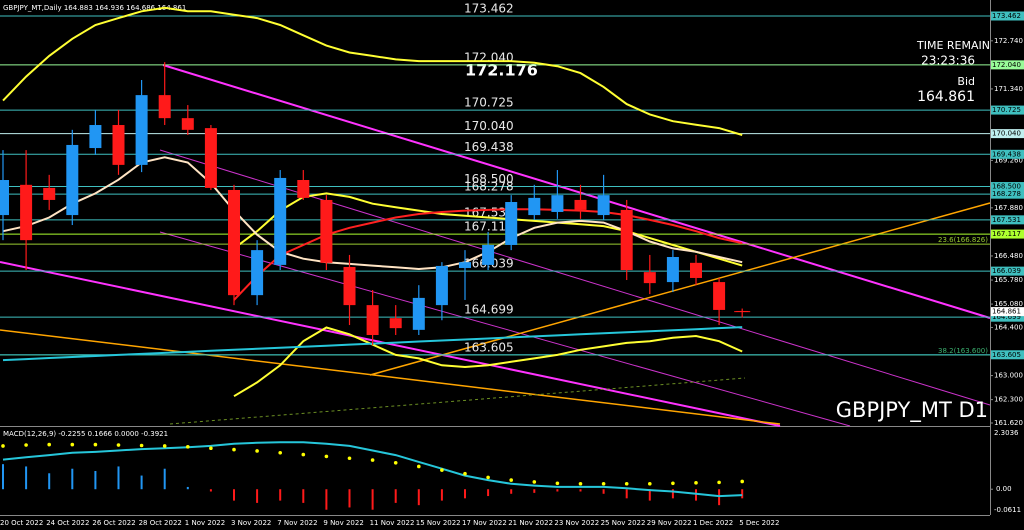  I want to click on x-tick-label: 21 Nov 2022, so click(530, 523).